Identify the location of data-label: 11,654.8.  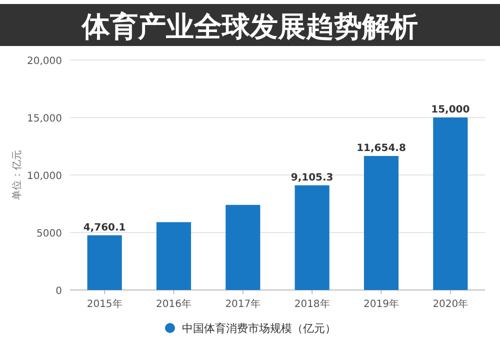
(381, 148).